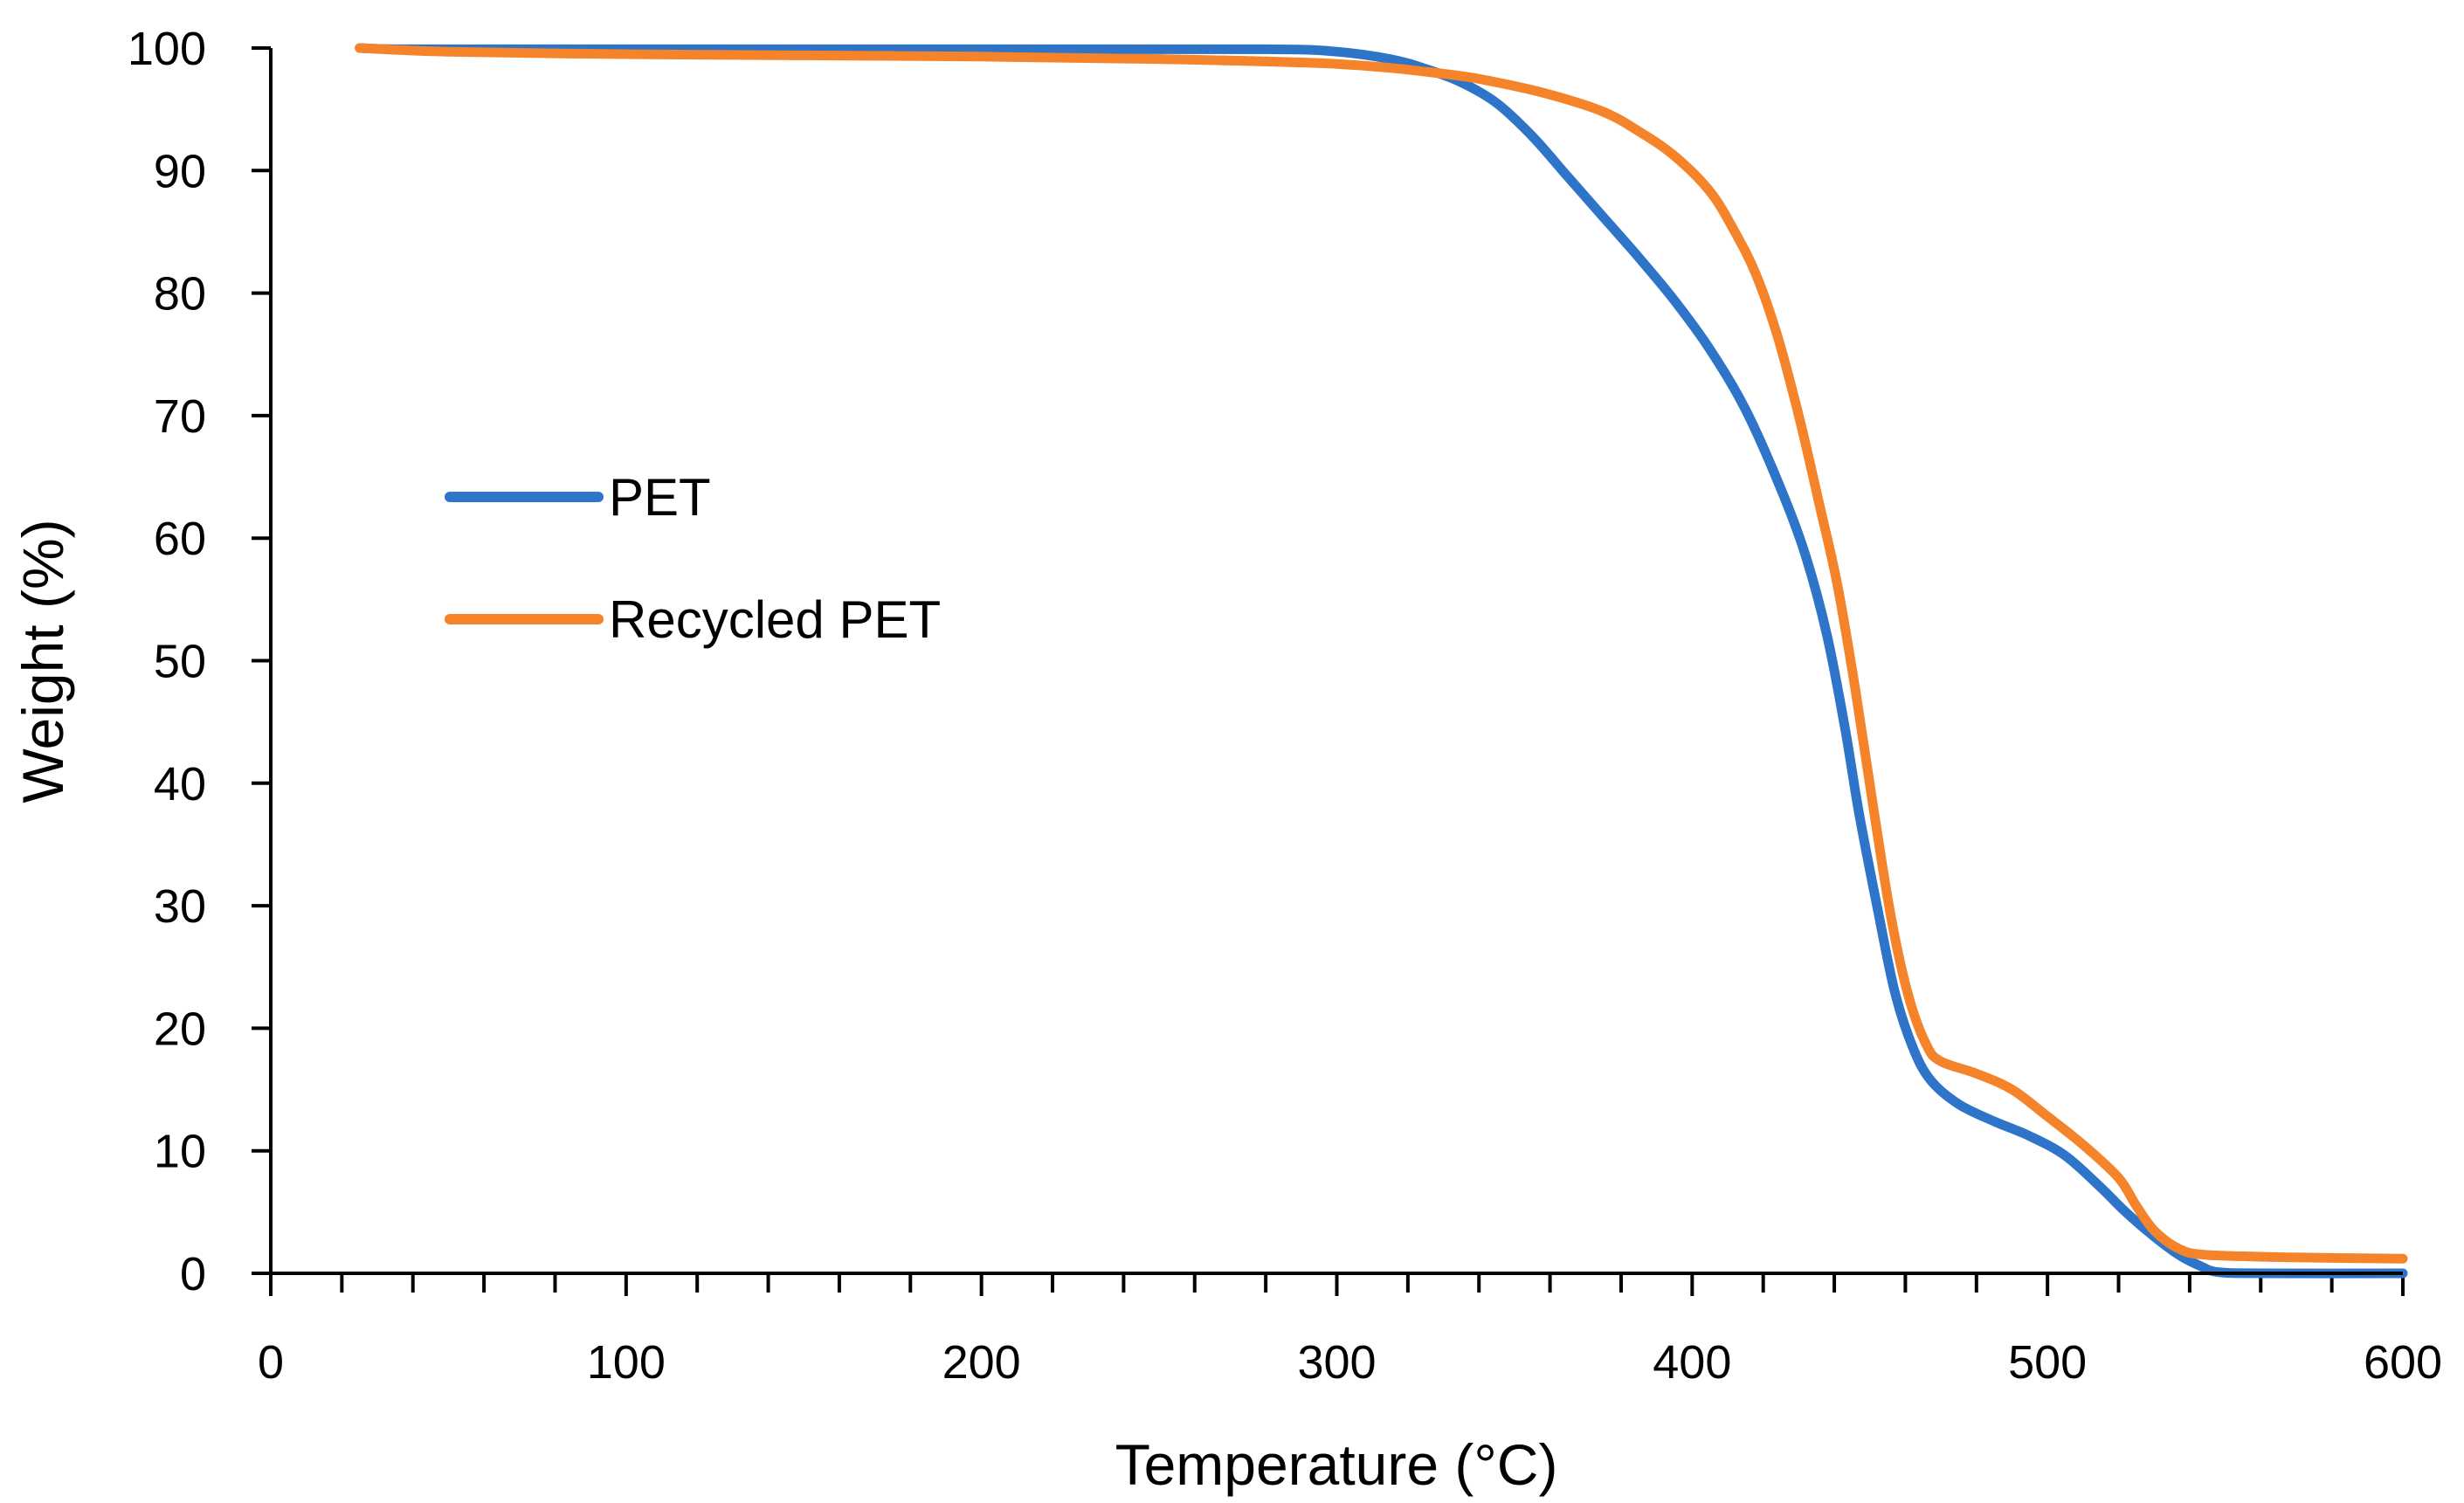 The height and width of the screenshot is (1503, 2464). What do you see at coordinates (180, 416) in the screenshot?
I see `y-tick-label: 70` at bounding box center [180, 416].